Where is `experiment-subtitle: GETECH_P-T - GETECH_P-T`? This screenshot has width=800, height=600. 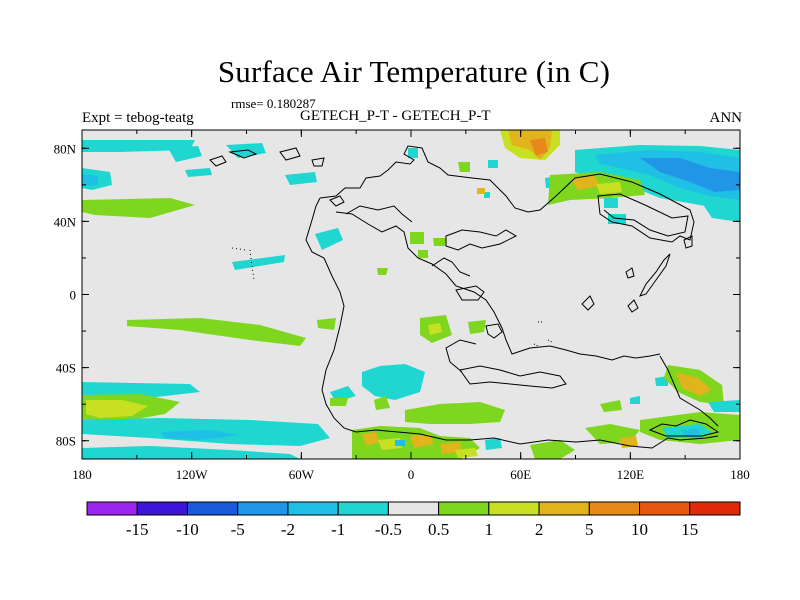
experiment-subtitle: GETECH_P-T - GETECH_P-T is located at coordinates (395, 116).